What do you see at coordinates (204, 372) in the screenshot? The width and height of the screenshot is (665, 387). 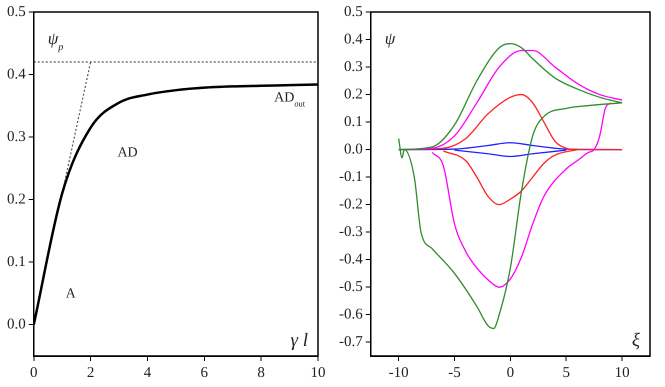 I see `x-tick-label: 6` at bounding box center [204, 372].